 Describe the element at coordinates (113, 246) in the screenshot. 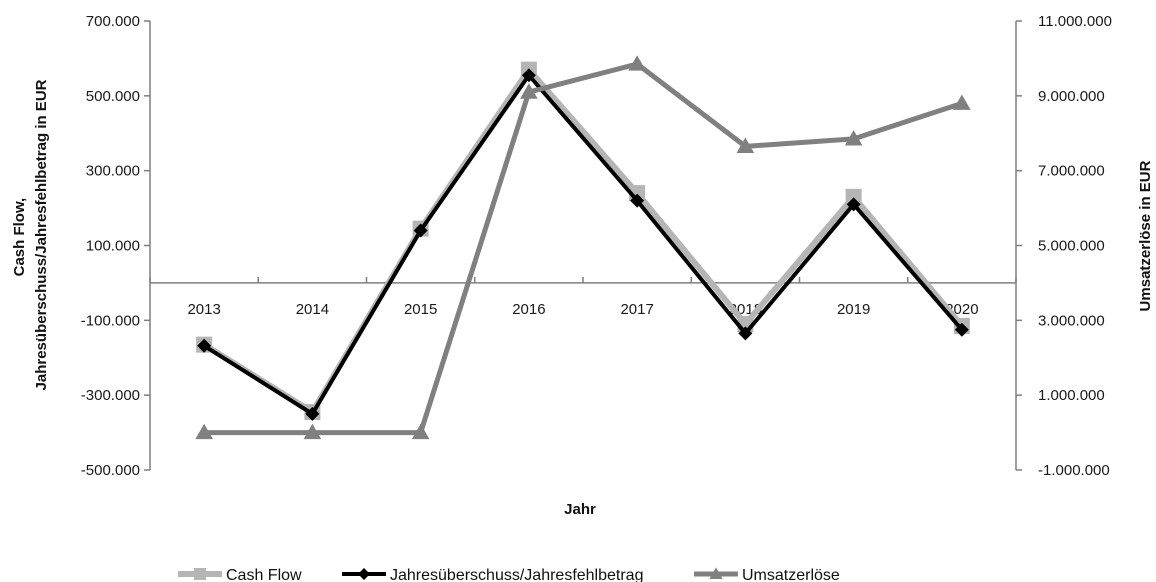

I see `left-tick-label: 100.000` at that location.